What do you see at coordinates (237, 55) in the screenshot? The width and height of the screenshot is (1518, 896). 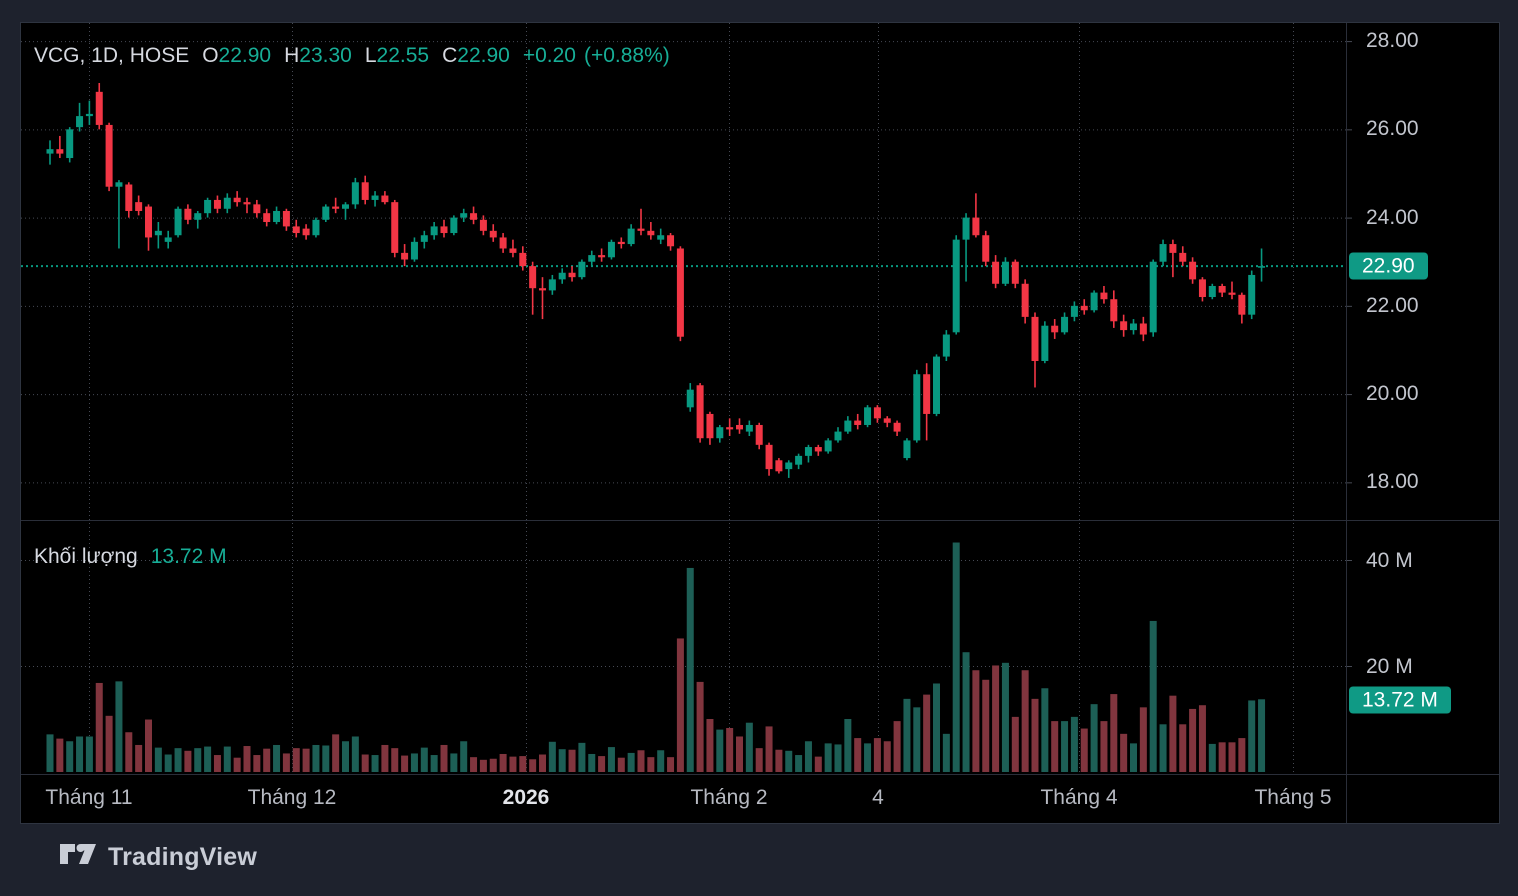 I see `open-value: O22.90` at bounding box center [237, 55].